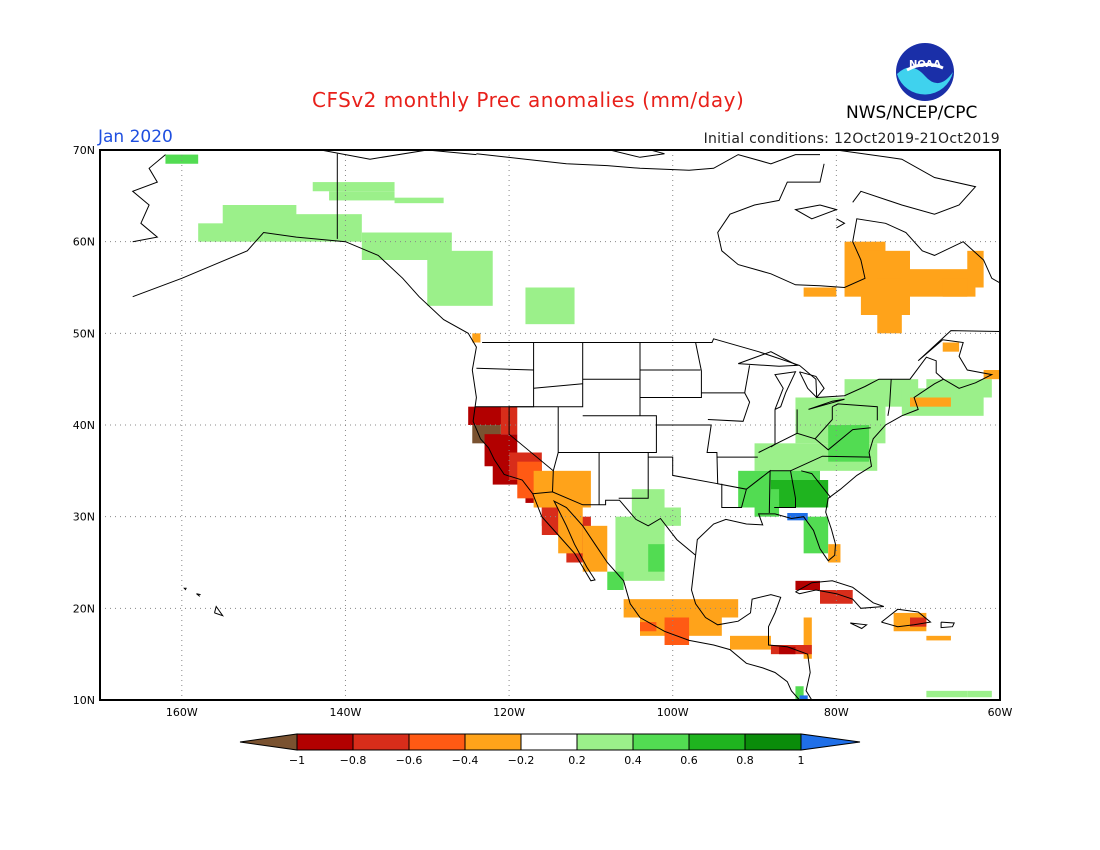 The image size is (1100, 850). What do you see at coordinates (84, 608) in the screenshot?
I see `lat-label: 20N` at bounding box center [84, 608].